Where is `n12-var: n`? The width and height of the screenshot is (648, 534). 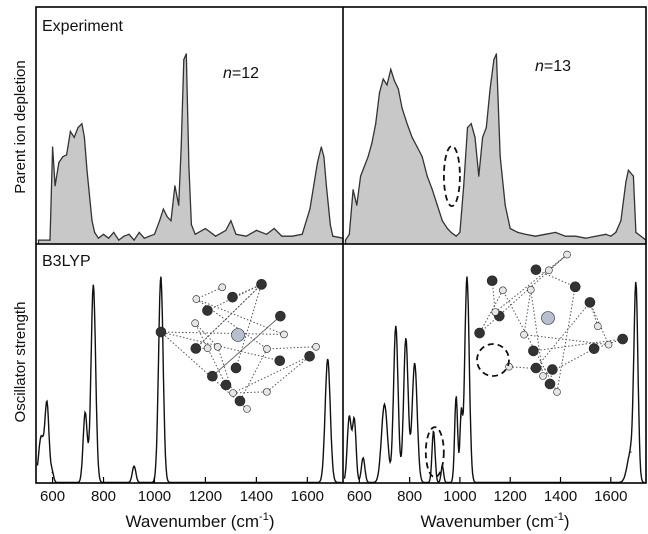
n12-var: n is located at coordinates (227, 73).